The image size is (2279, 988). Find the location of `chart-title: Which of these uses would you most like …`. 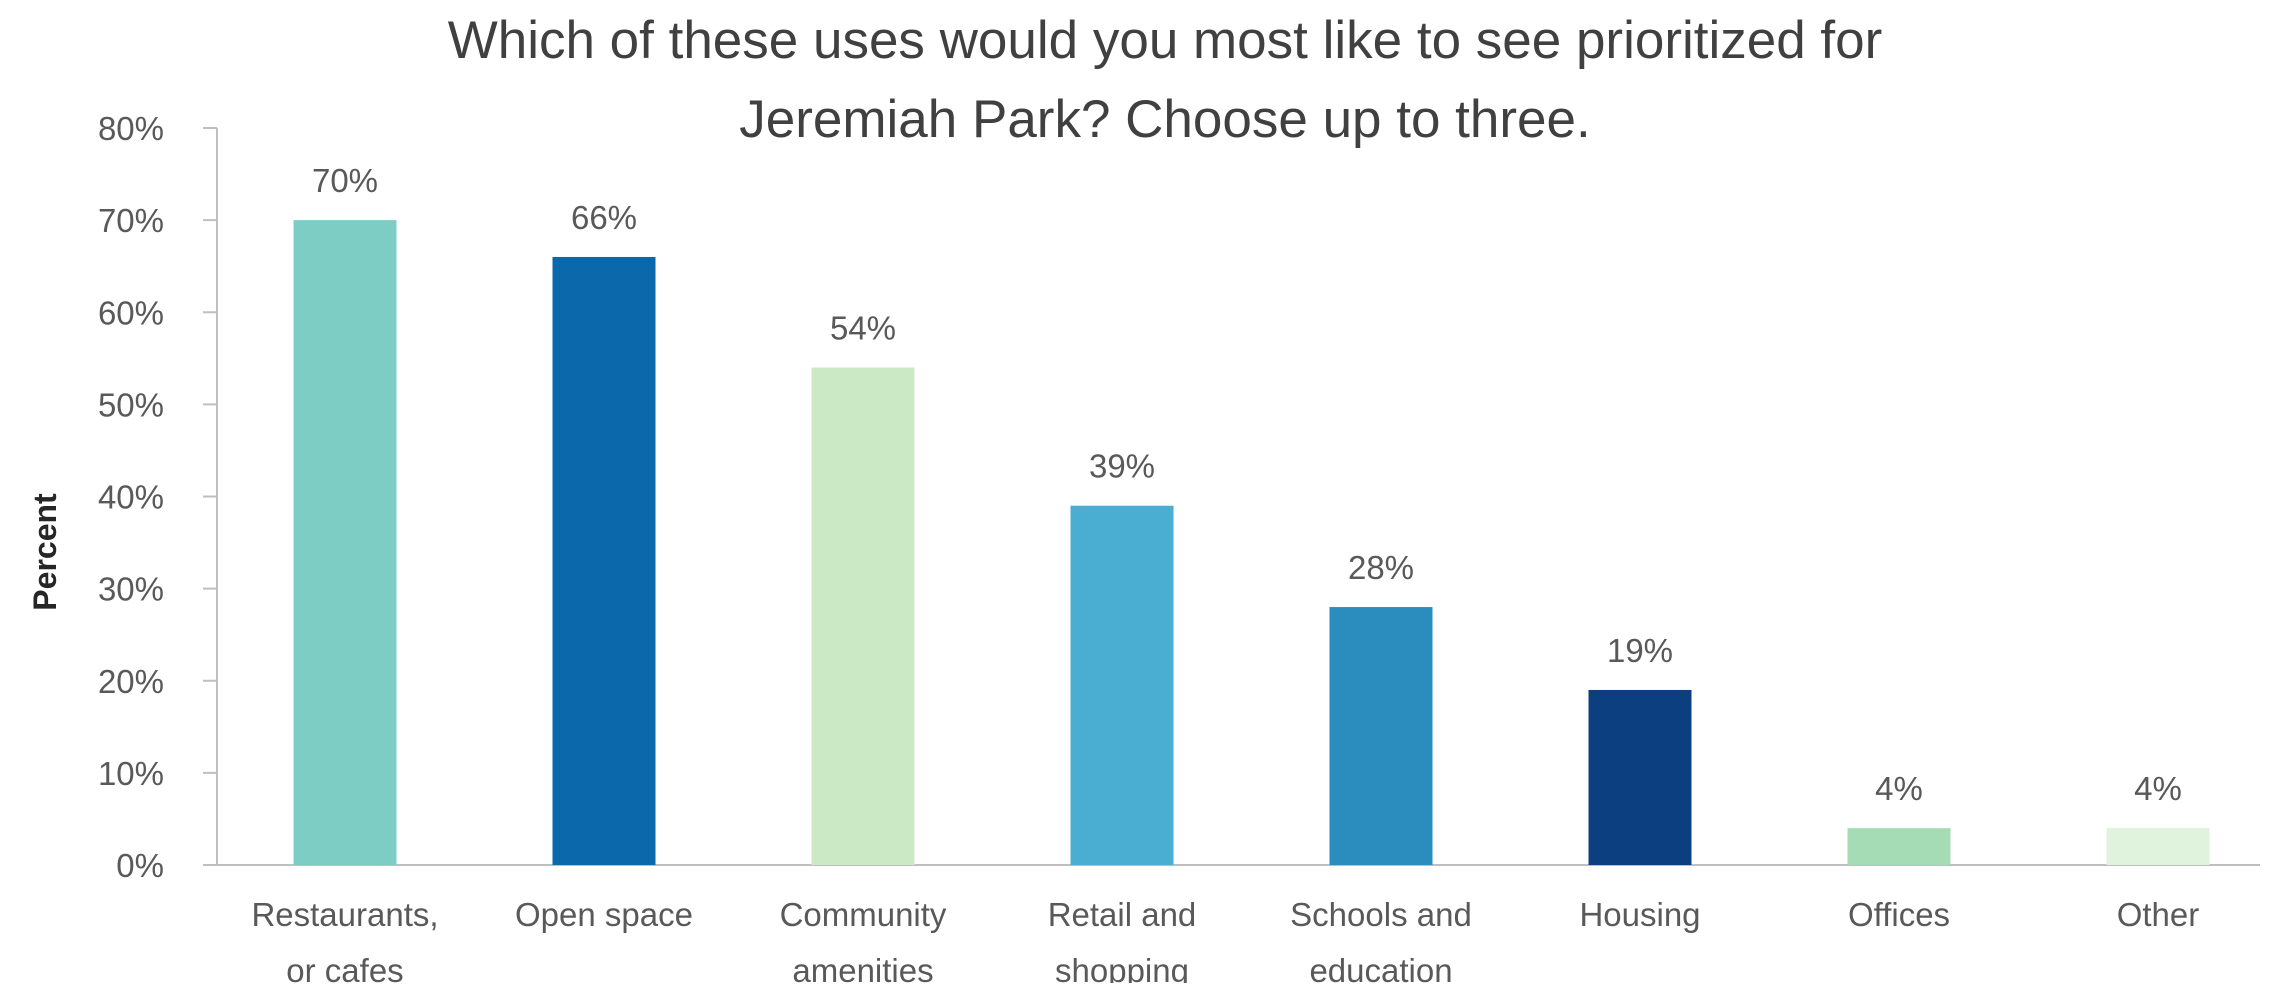

chart-title: Which of these uses would you most like … is located at coordinates (1165, 80).